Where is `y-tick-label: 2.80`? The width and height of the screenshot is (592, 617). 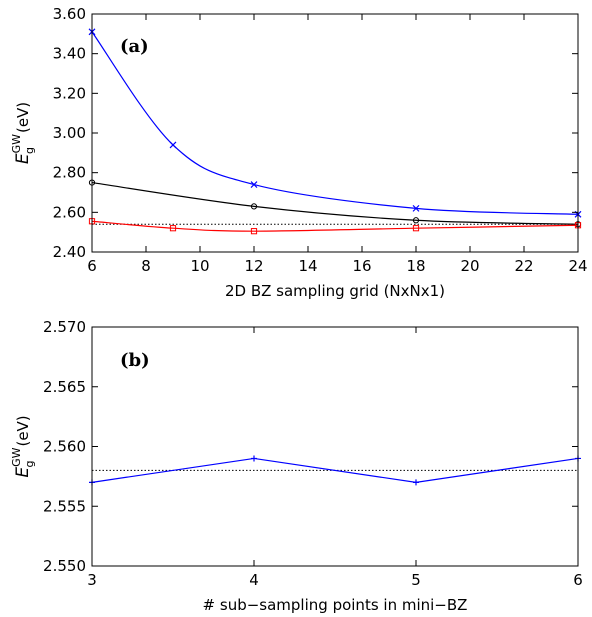 y-tick-label: 2.80 is located at coordinates (69, 173).